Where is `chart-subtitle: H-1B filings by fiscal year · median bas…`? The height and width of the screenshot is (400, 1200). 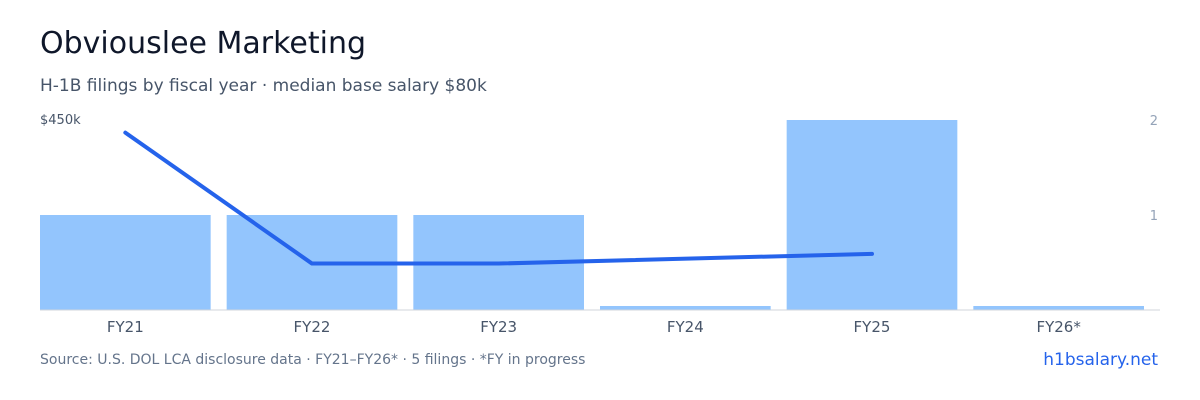
chart-subtitle: H-1B filings by fiscal year · median bas… is located at coordinates (263, 86).